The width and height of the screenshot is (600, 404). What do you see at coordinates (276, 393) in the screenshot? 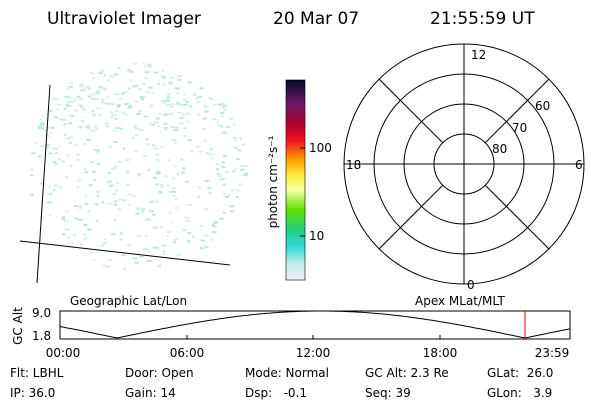
I see `info-field: Dsp: -0.1` at bounding box center [276, 393].